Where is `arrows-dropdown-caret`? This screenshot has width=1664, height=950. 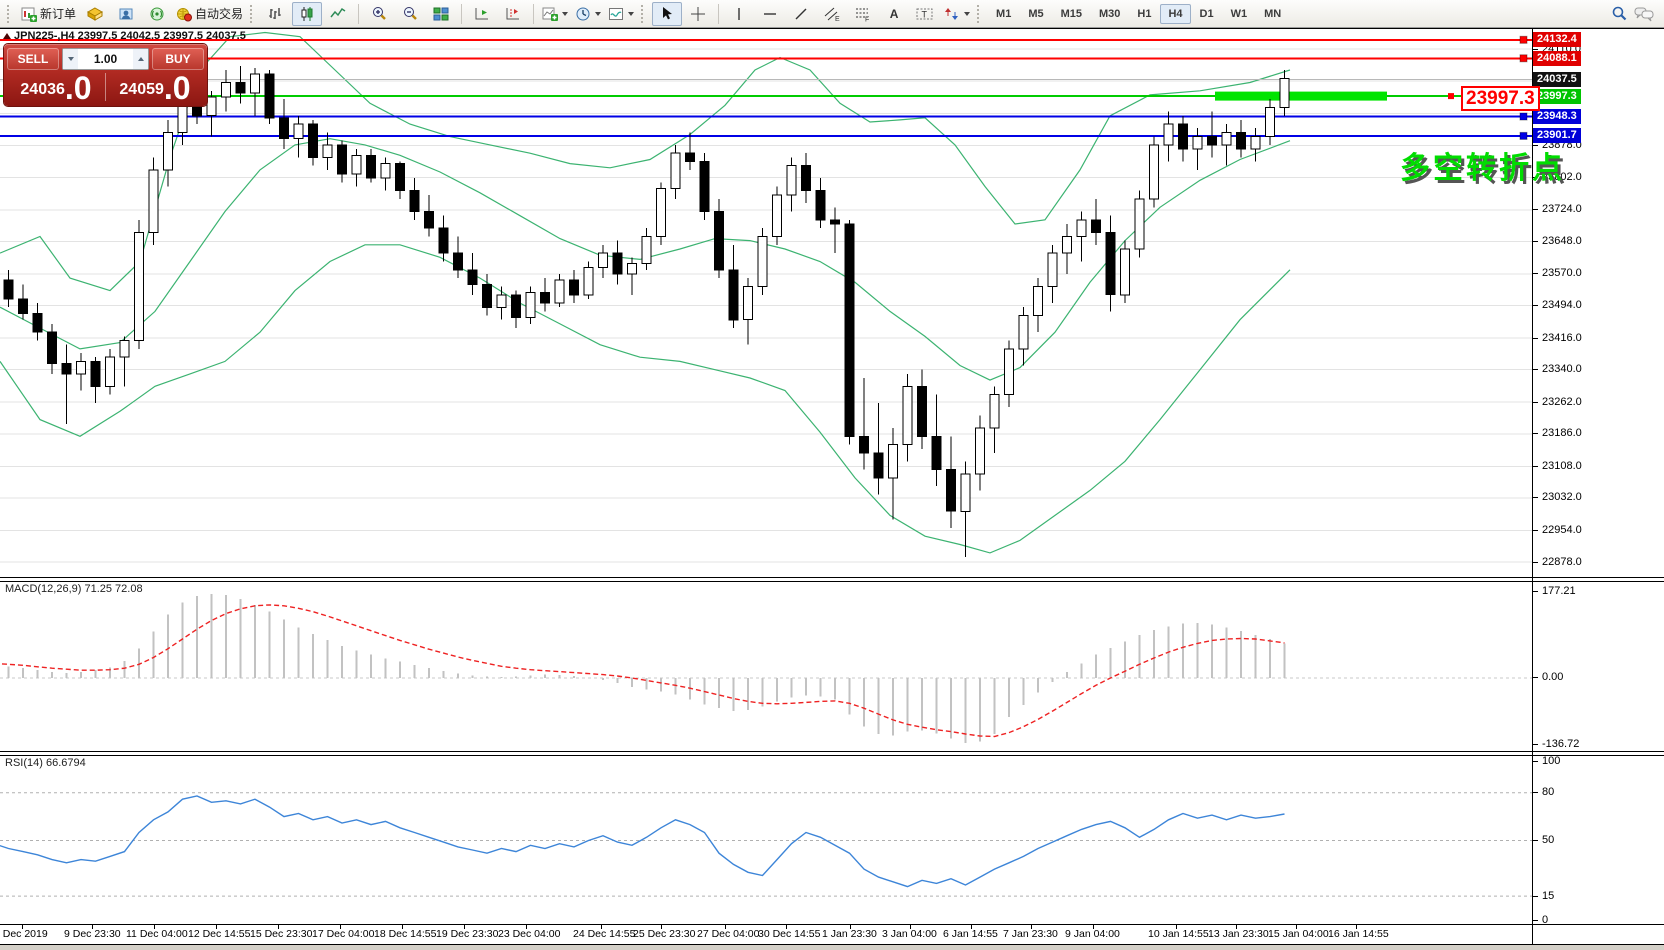 arrows-dropdown-caret is located at coordinates (967, 13).